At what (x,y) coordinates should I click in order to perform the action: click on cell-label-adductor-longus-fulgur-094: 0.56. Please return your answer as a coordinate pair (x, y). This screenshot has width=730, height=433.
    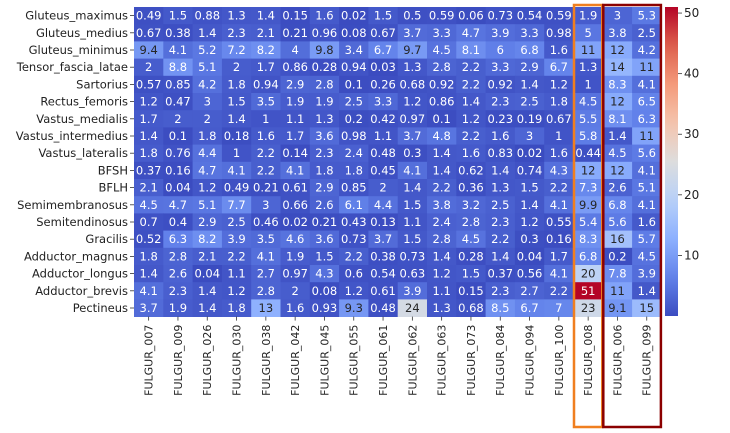
    Looking at the image, I should click on (530, 274).